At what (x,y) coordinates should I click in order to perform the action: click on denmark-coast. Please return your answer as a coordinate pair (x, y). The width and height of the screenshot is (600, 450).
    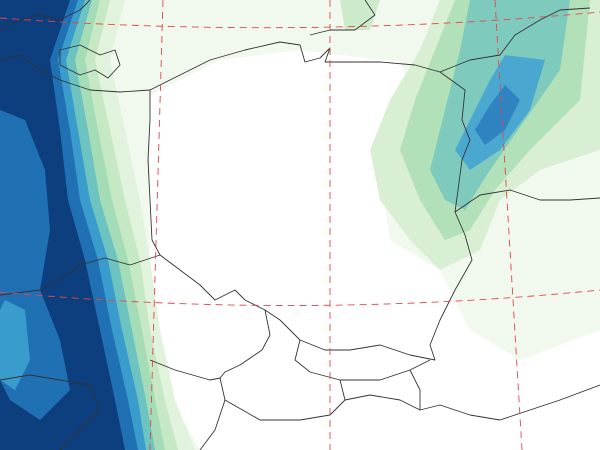
    Looking at the image, I should click on (45, 15).